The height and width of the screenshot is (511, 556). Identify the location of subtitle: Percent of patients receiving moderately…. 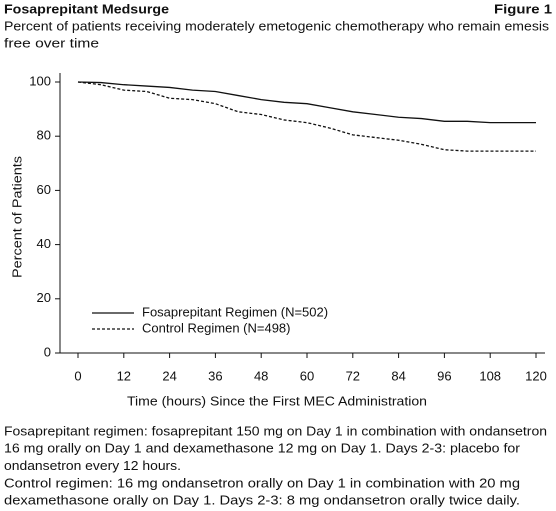
(277, 25).